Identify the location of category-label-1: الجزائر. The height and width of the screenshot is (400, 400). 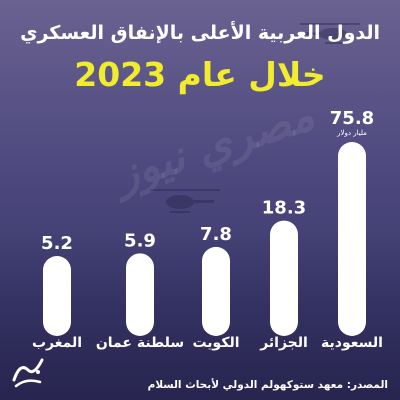
(283, 343).